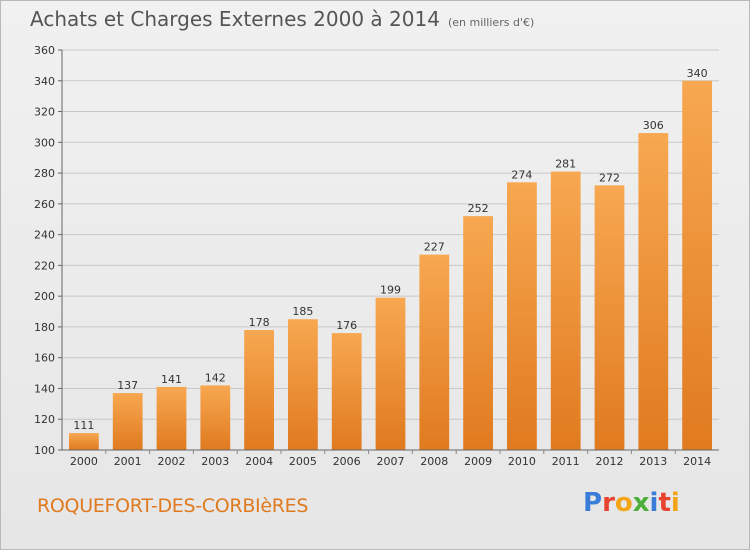 This screenshot has width=750, height=550. I want to click on commune-name: ROQUEFORT-DES-CORBIèRES, so click(173, 506).